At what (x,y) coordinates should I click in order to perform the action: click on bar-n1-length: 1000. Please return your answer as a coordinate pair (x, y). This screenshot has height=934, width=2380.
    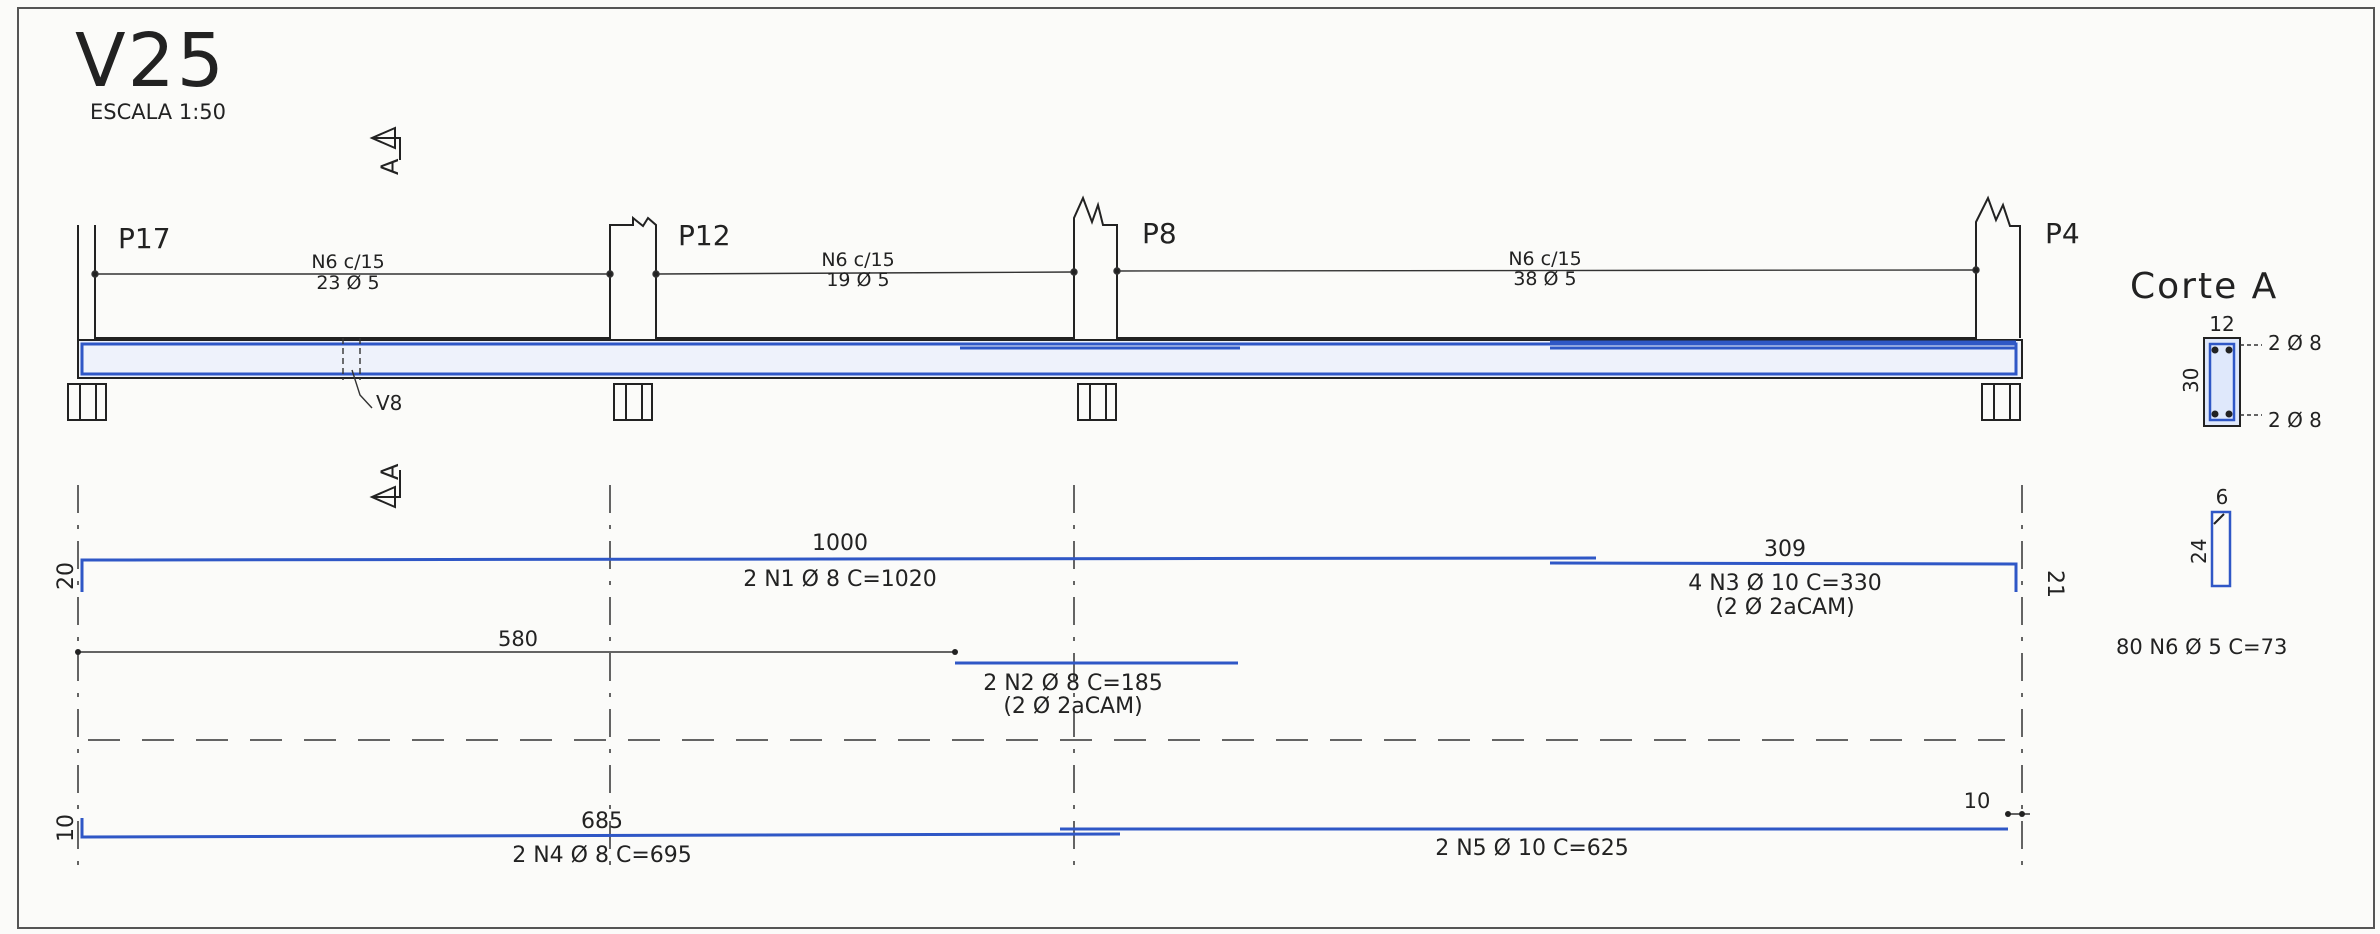
    Looking at the image, I should click on (840, 543).